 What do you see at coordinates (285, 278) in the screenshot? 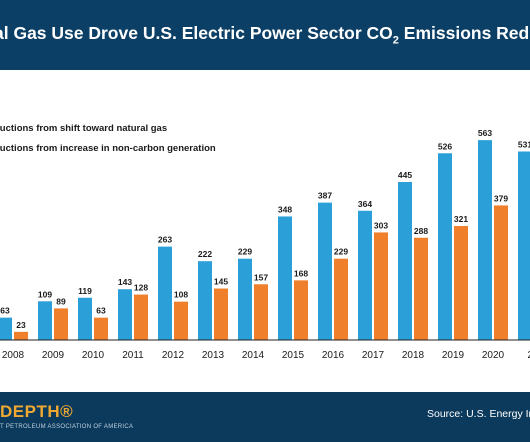
I see `bar-natural-gas-2015` at bounding box center [285, 278].